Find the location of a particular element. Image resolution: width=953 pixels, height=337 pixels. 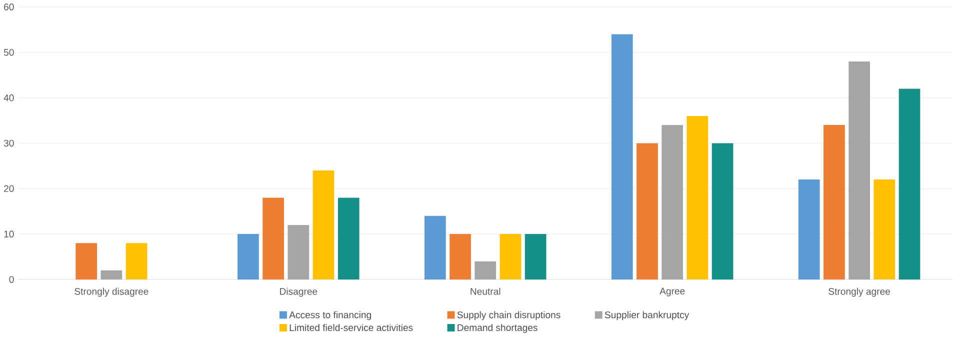

legend-label: Access to financing is located at coordinates (330, 315).